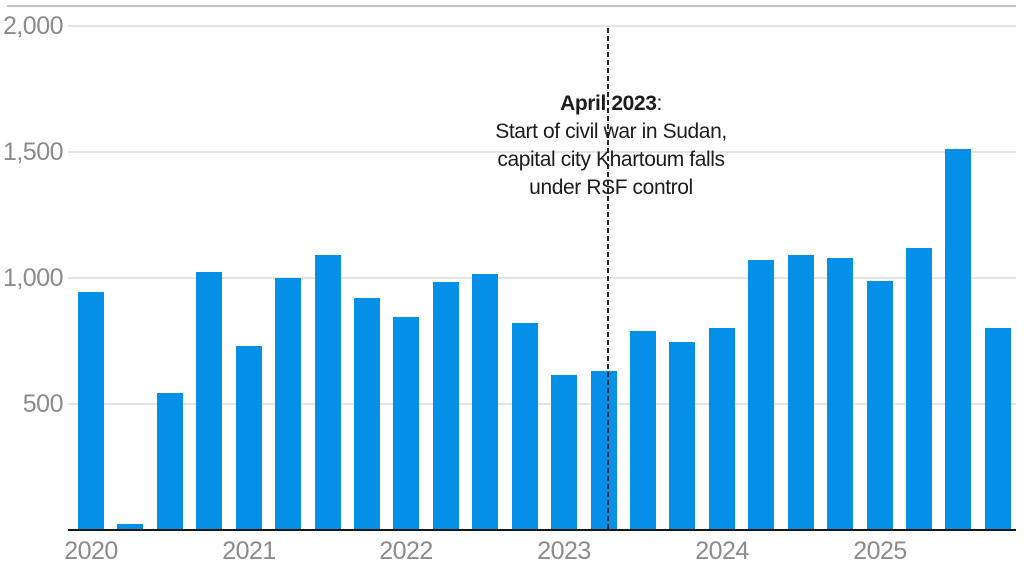  I want to click on bar-2025-Q1, so click(880, 405).